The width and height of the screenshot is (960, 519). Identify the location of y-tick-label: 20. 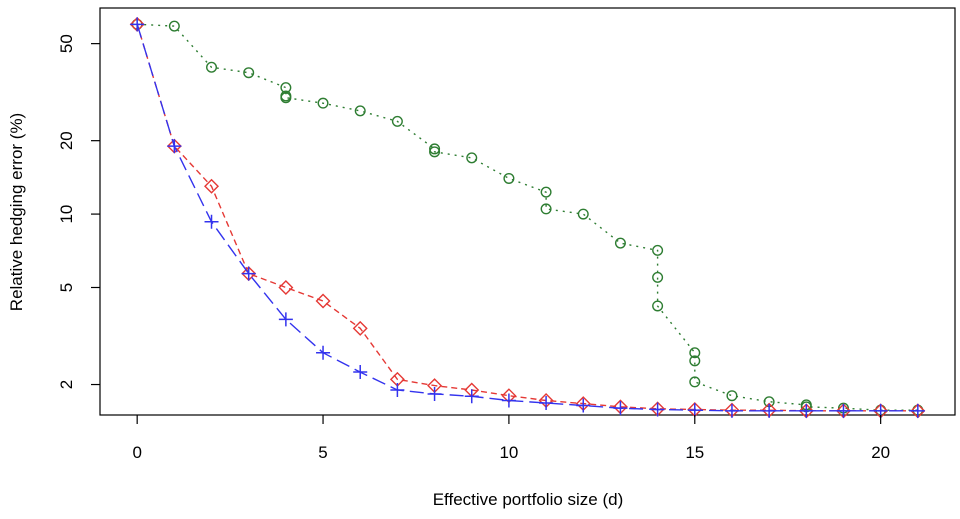
(66, 140).